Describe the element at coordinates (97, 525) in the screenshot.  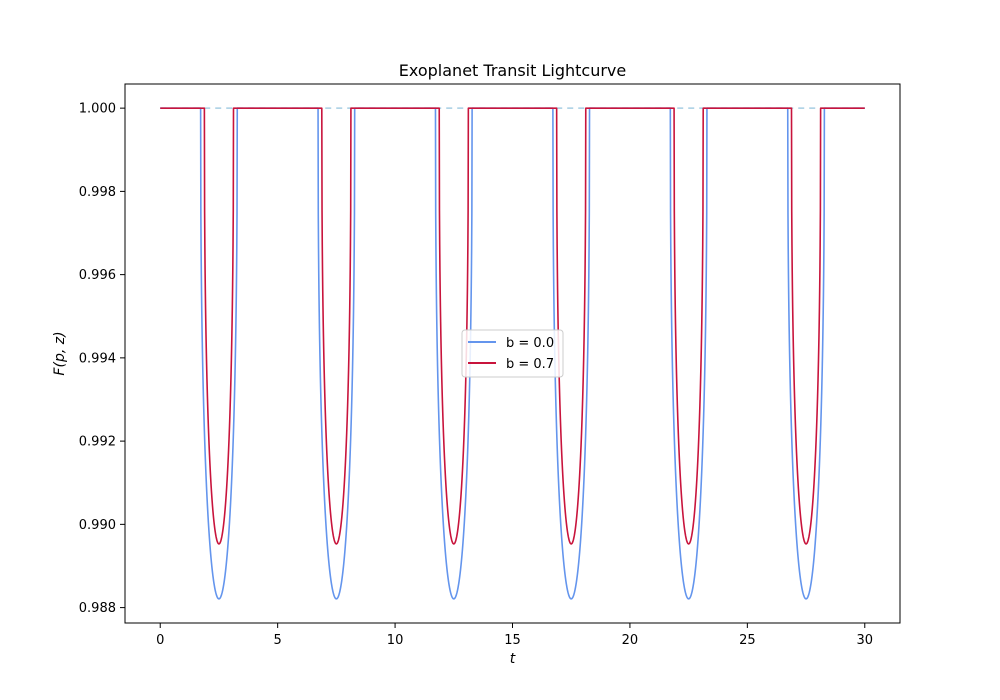
I see `y-tick-label: 0.990` at that location.